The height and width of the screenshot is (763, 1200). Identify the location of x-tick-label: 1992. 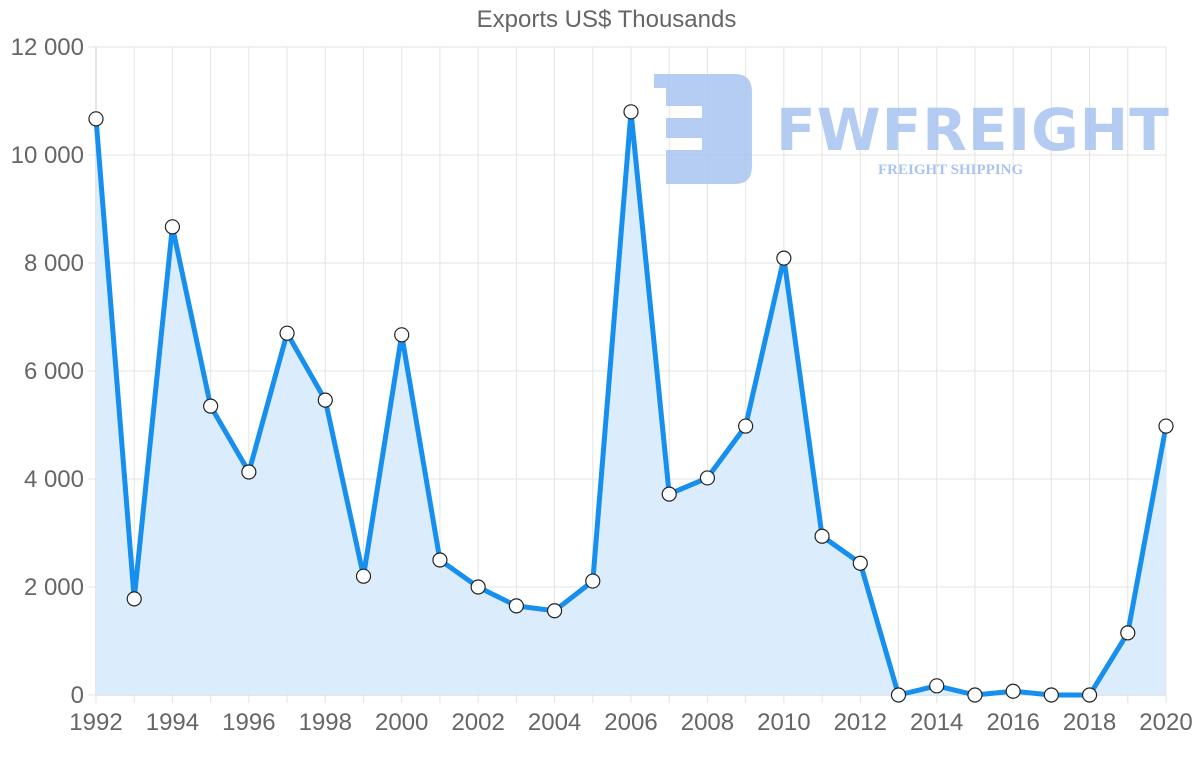
(95, 722).